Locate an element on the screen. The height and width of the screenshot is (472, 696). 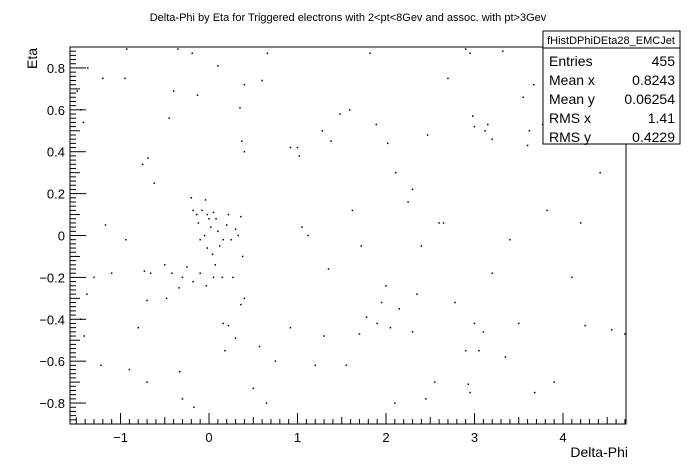
stats-row-value: 0.06254 is located at coordinates (649, 99).